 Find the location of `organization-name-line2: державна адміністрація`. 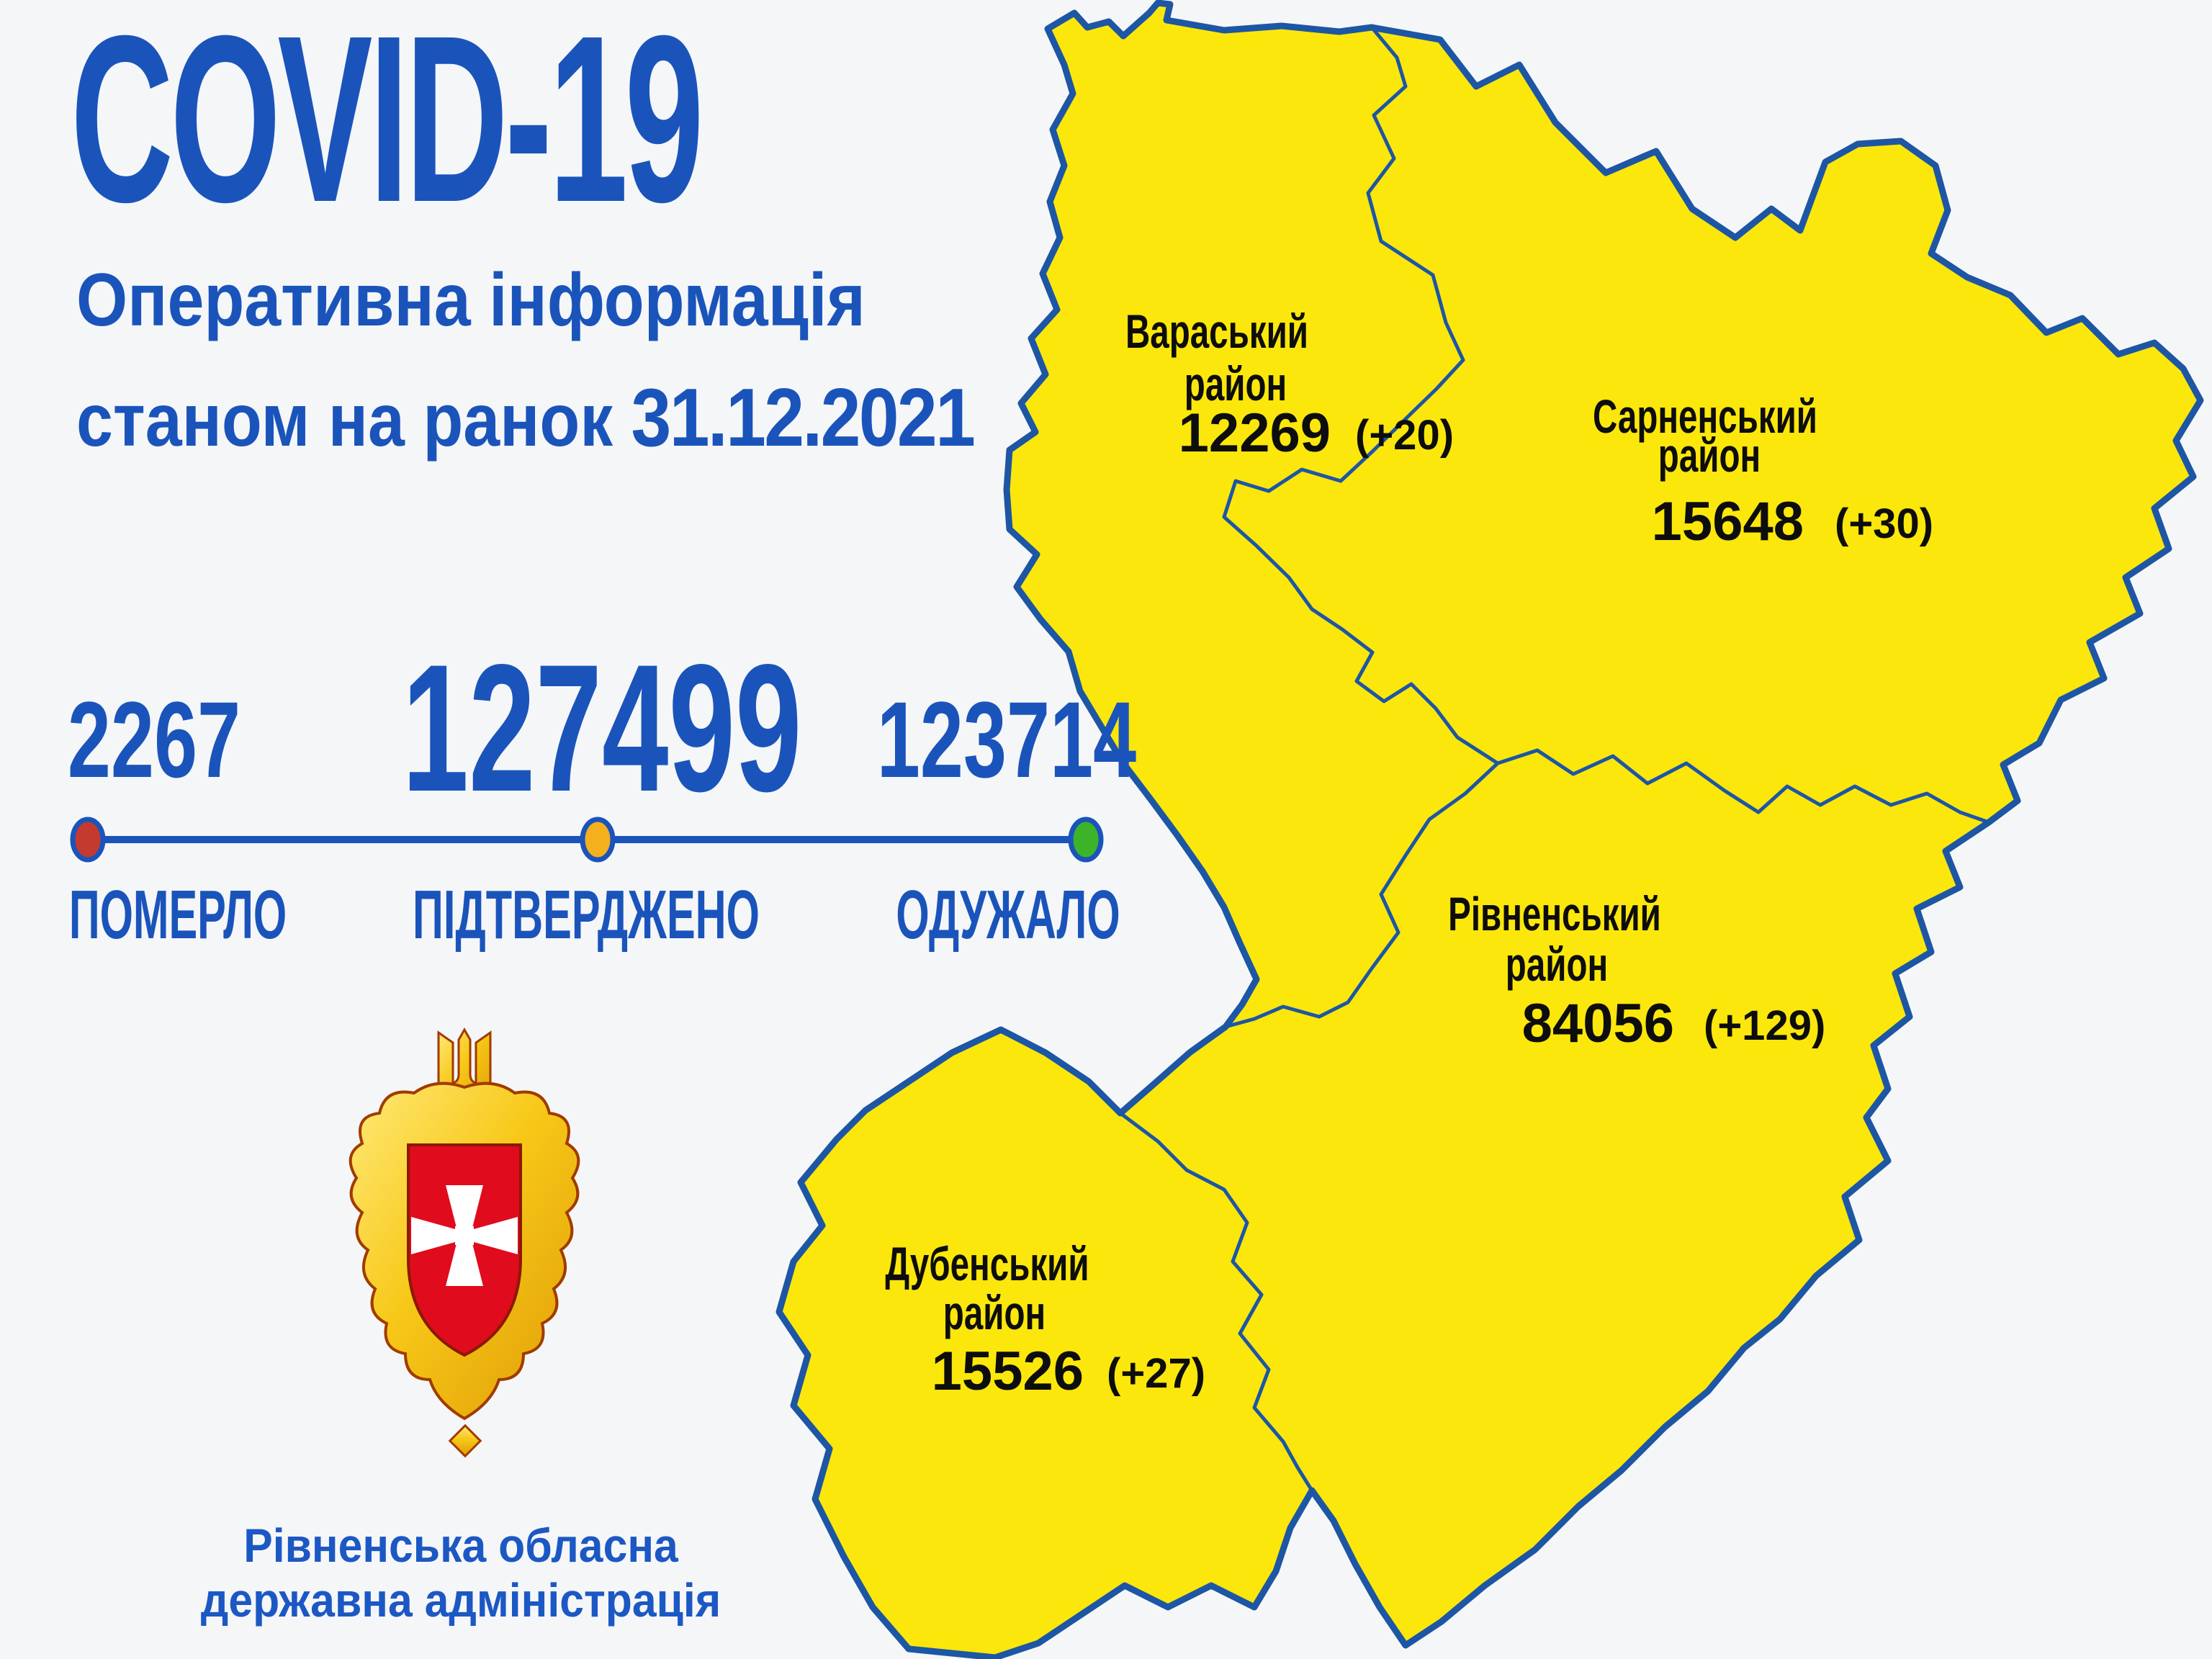

organization-name-line2: державна адміністрація is located at coordinates (461, 1600).